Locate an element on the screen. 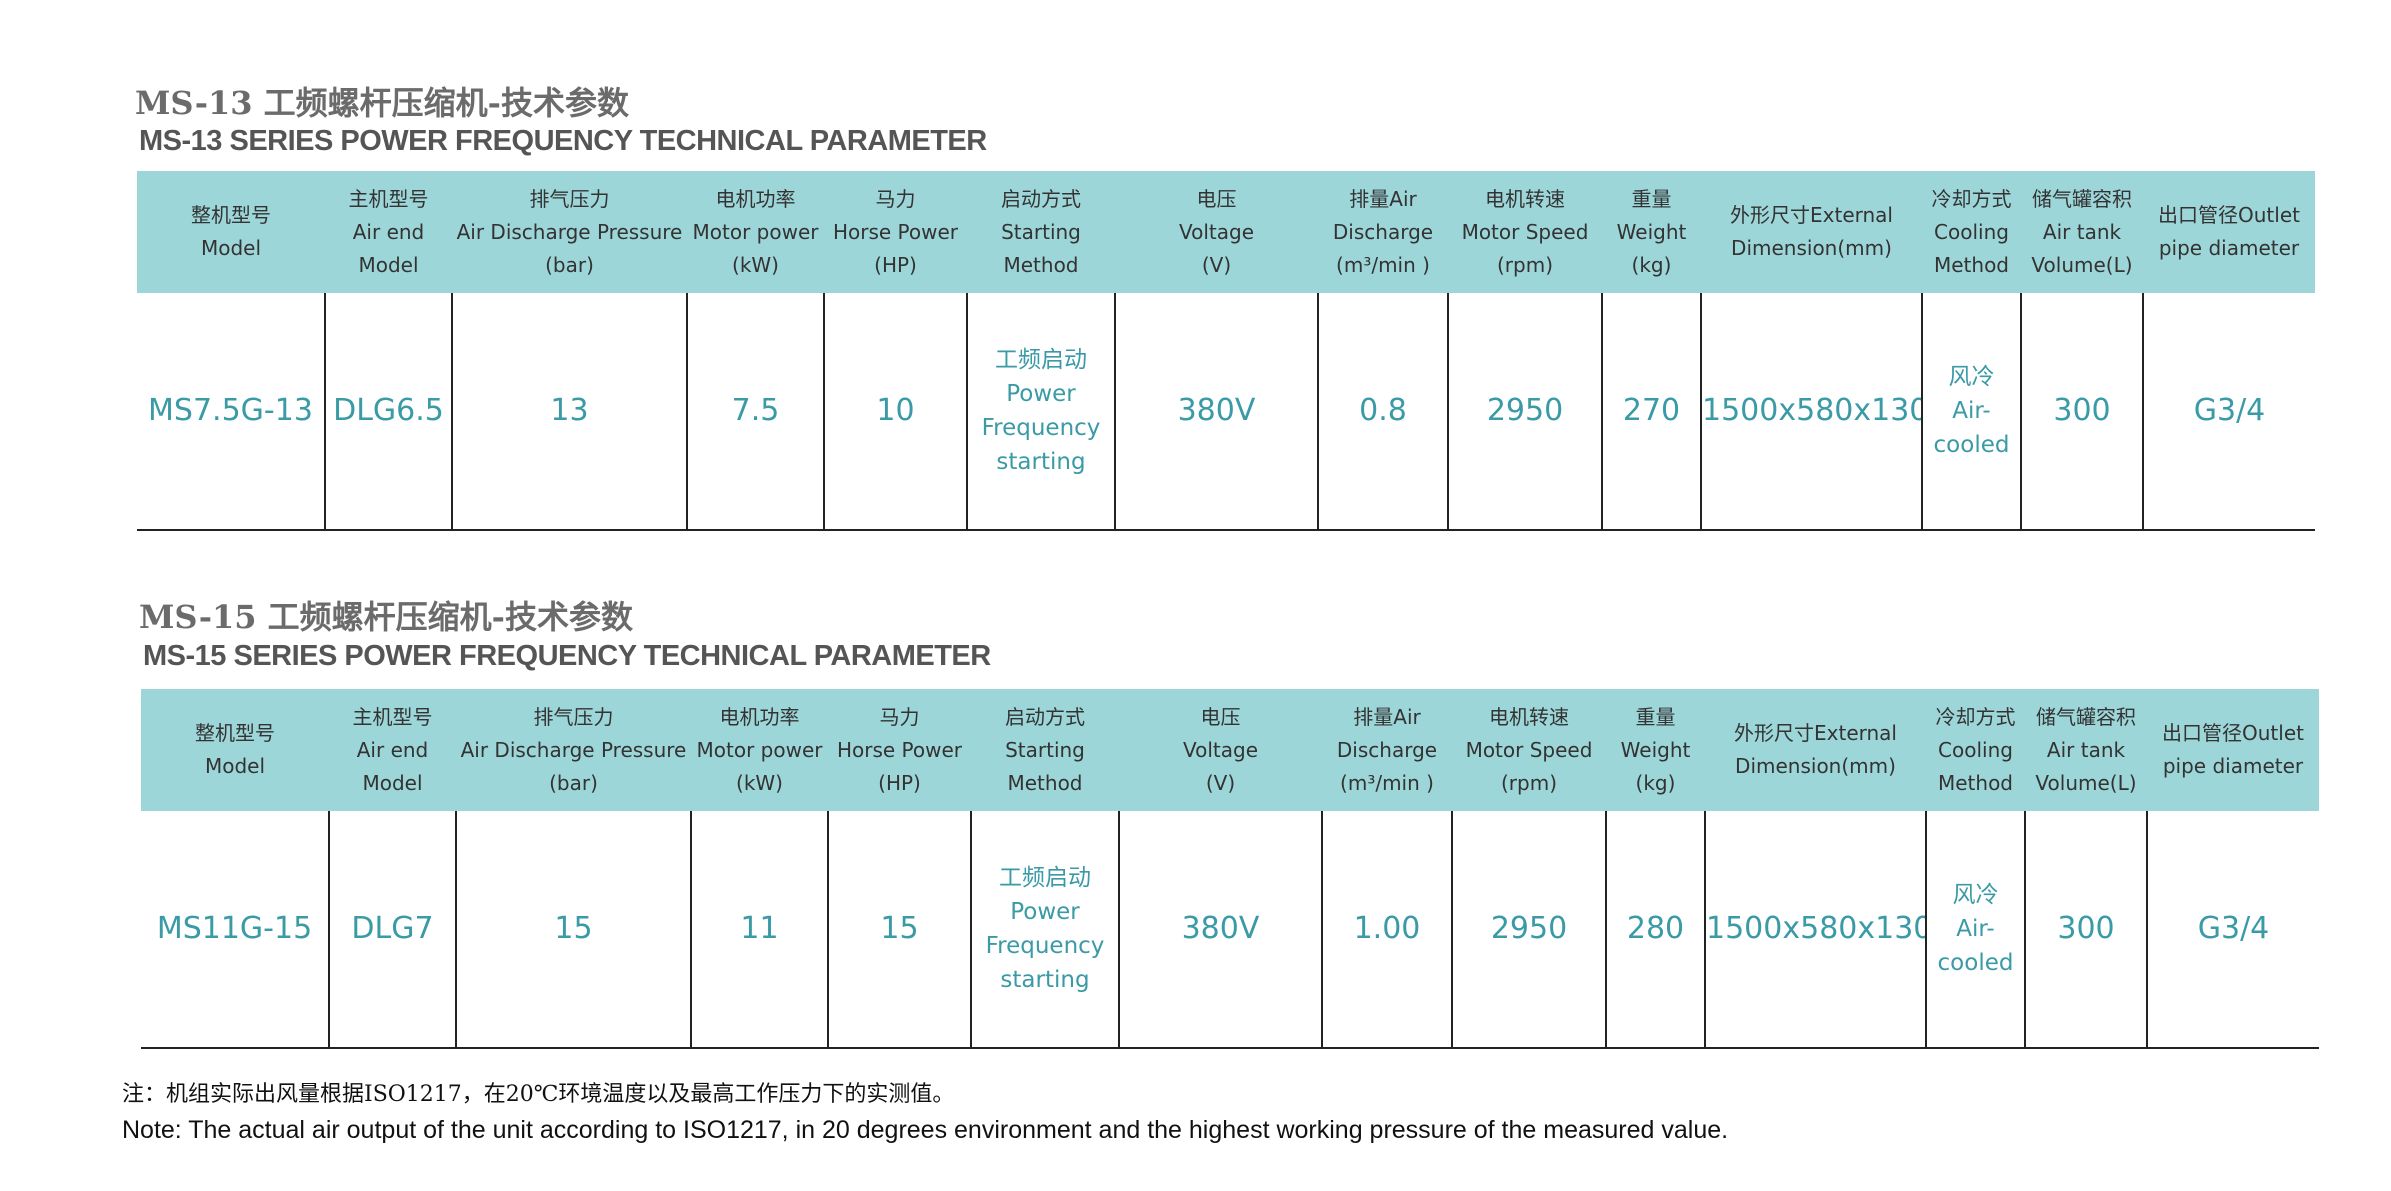 The height and width of the screenshot is (1191, 2391). data-cell: 380V is located at coordinates (1220, 930).